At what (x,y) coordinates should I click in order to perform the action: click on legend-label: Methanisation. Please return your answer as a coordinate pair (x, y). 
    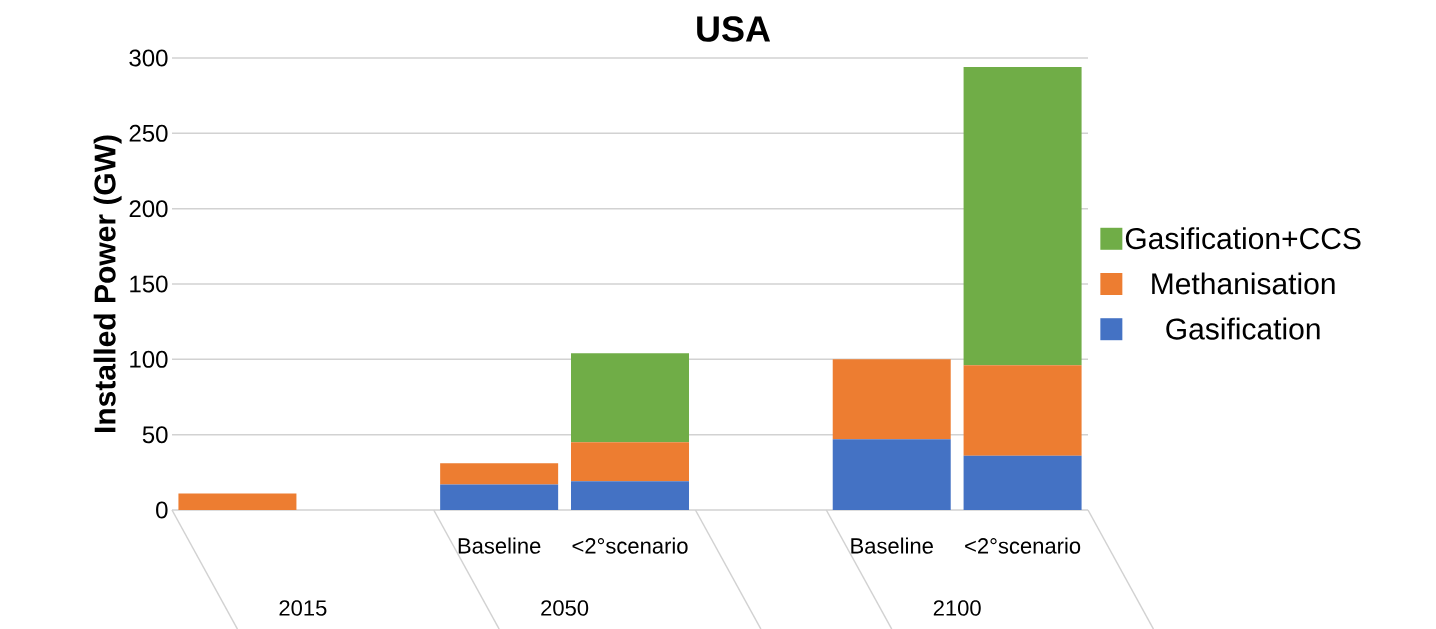
    Looking at the image, I should click on (1243, 283).